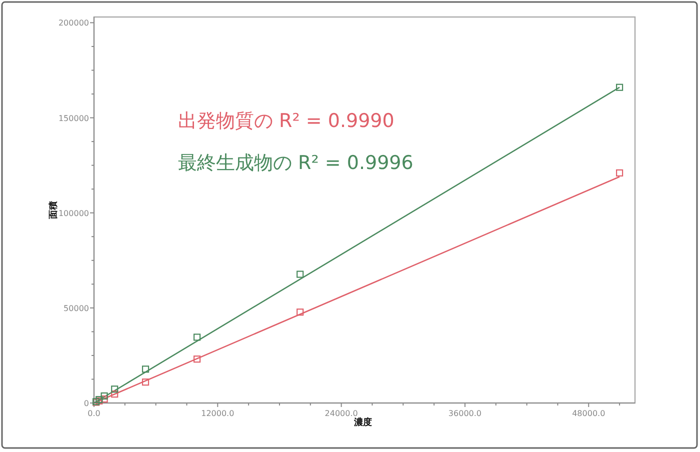  I want to click on x-tick-label: 0.0, so click(94, 413).